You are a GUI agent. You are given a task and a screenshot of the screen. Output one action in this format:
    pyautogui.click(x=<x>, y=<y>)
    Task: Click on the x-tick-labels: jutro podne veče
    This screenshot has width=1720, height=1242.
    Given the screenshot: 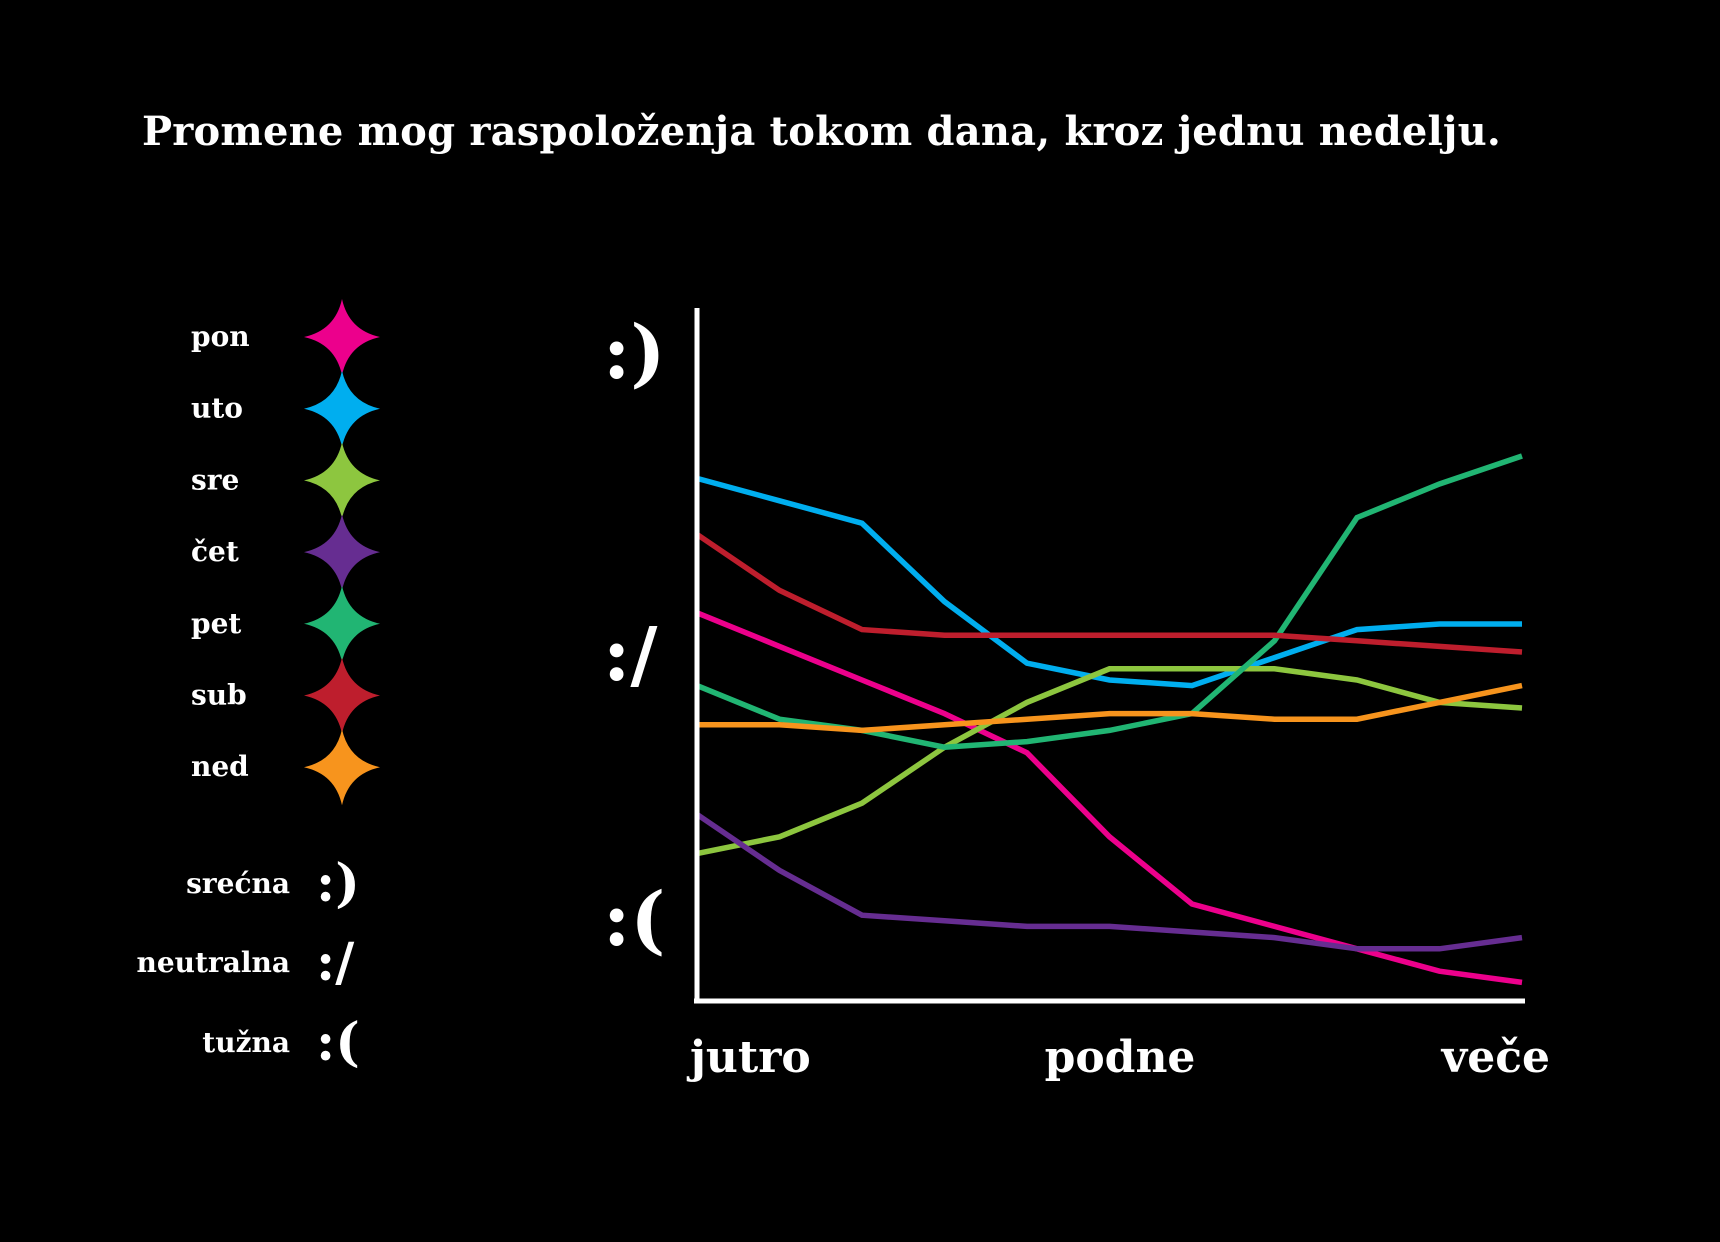 What is the action you would take?
    pyautogui.click(x=1118, y=1057)
    